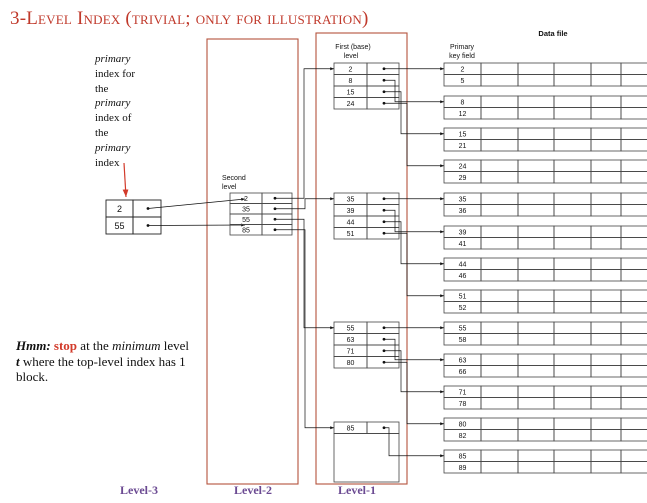  Describe the element at coordinates (65, 345) in the screenshot. I see `stop-keyword: stop` at that location.